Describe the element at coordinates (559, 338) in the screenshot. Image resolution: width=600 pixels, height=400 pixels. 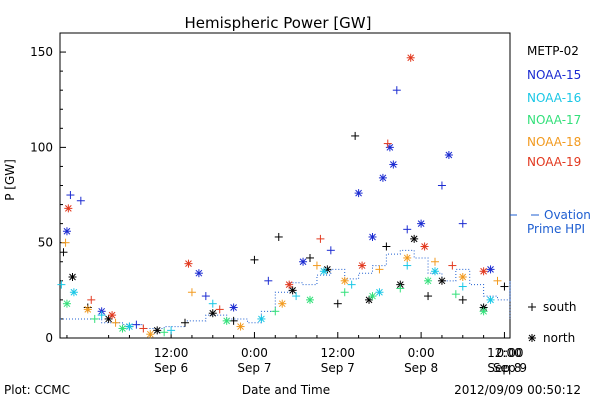
I see `legend-north-label: north` at that location.